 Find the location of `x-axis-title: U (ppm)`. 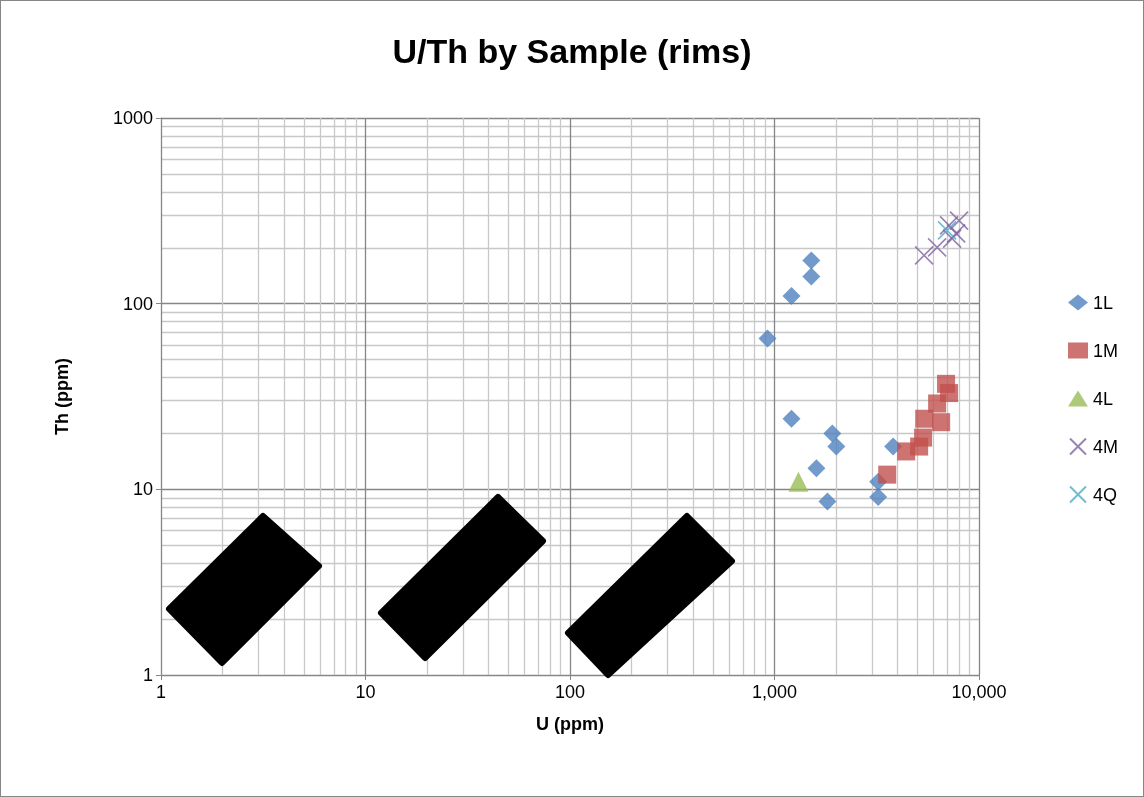

x-axis-title: U (ppm) is located at coordinates (570, 724).